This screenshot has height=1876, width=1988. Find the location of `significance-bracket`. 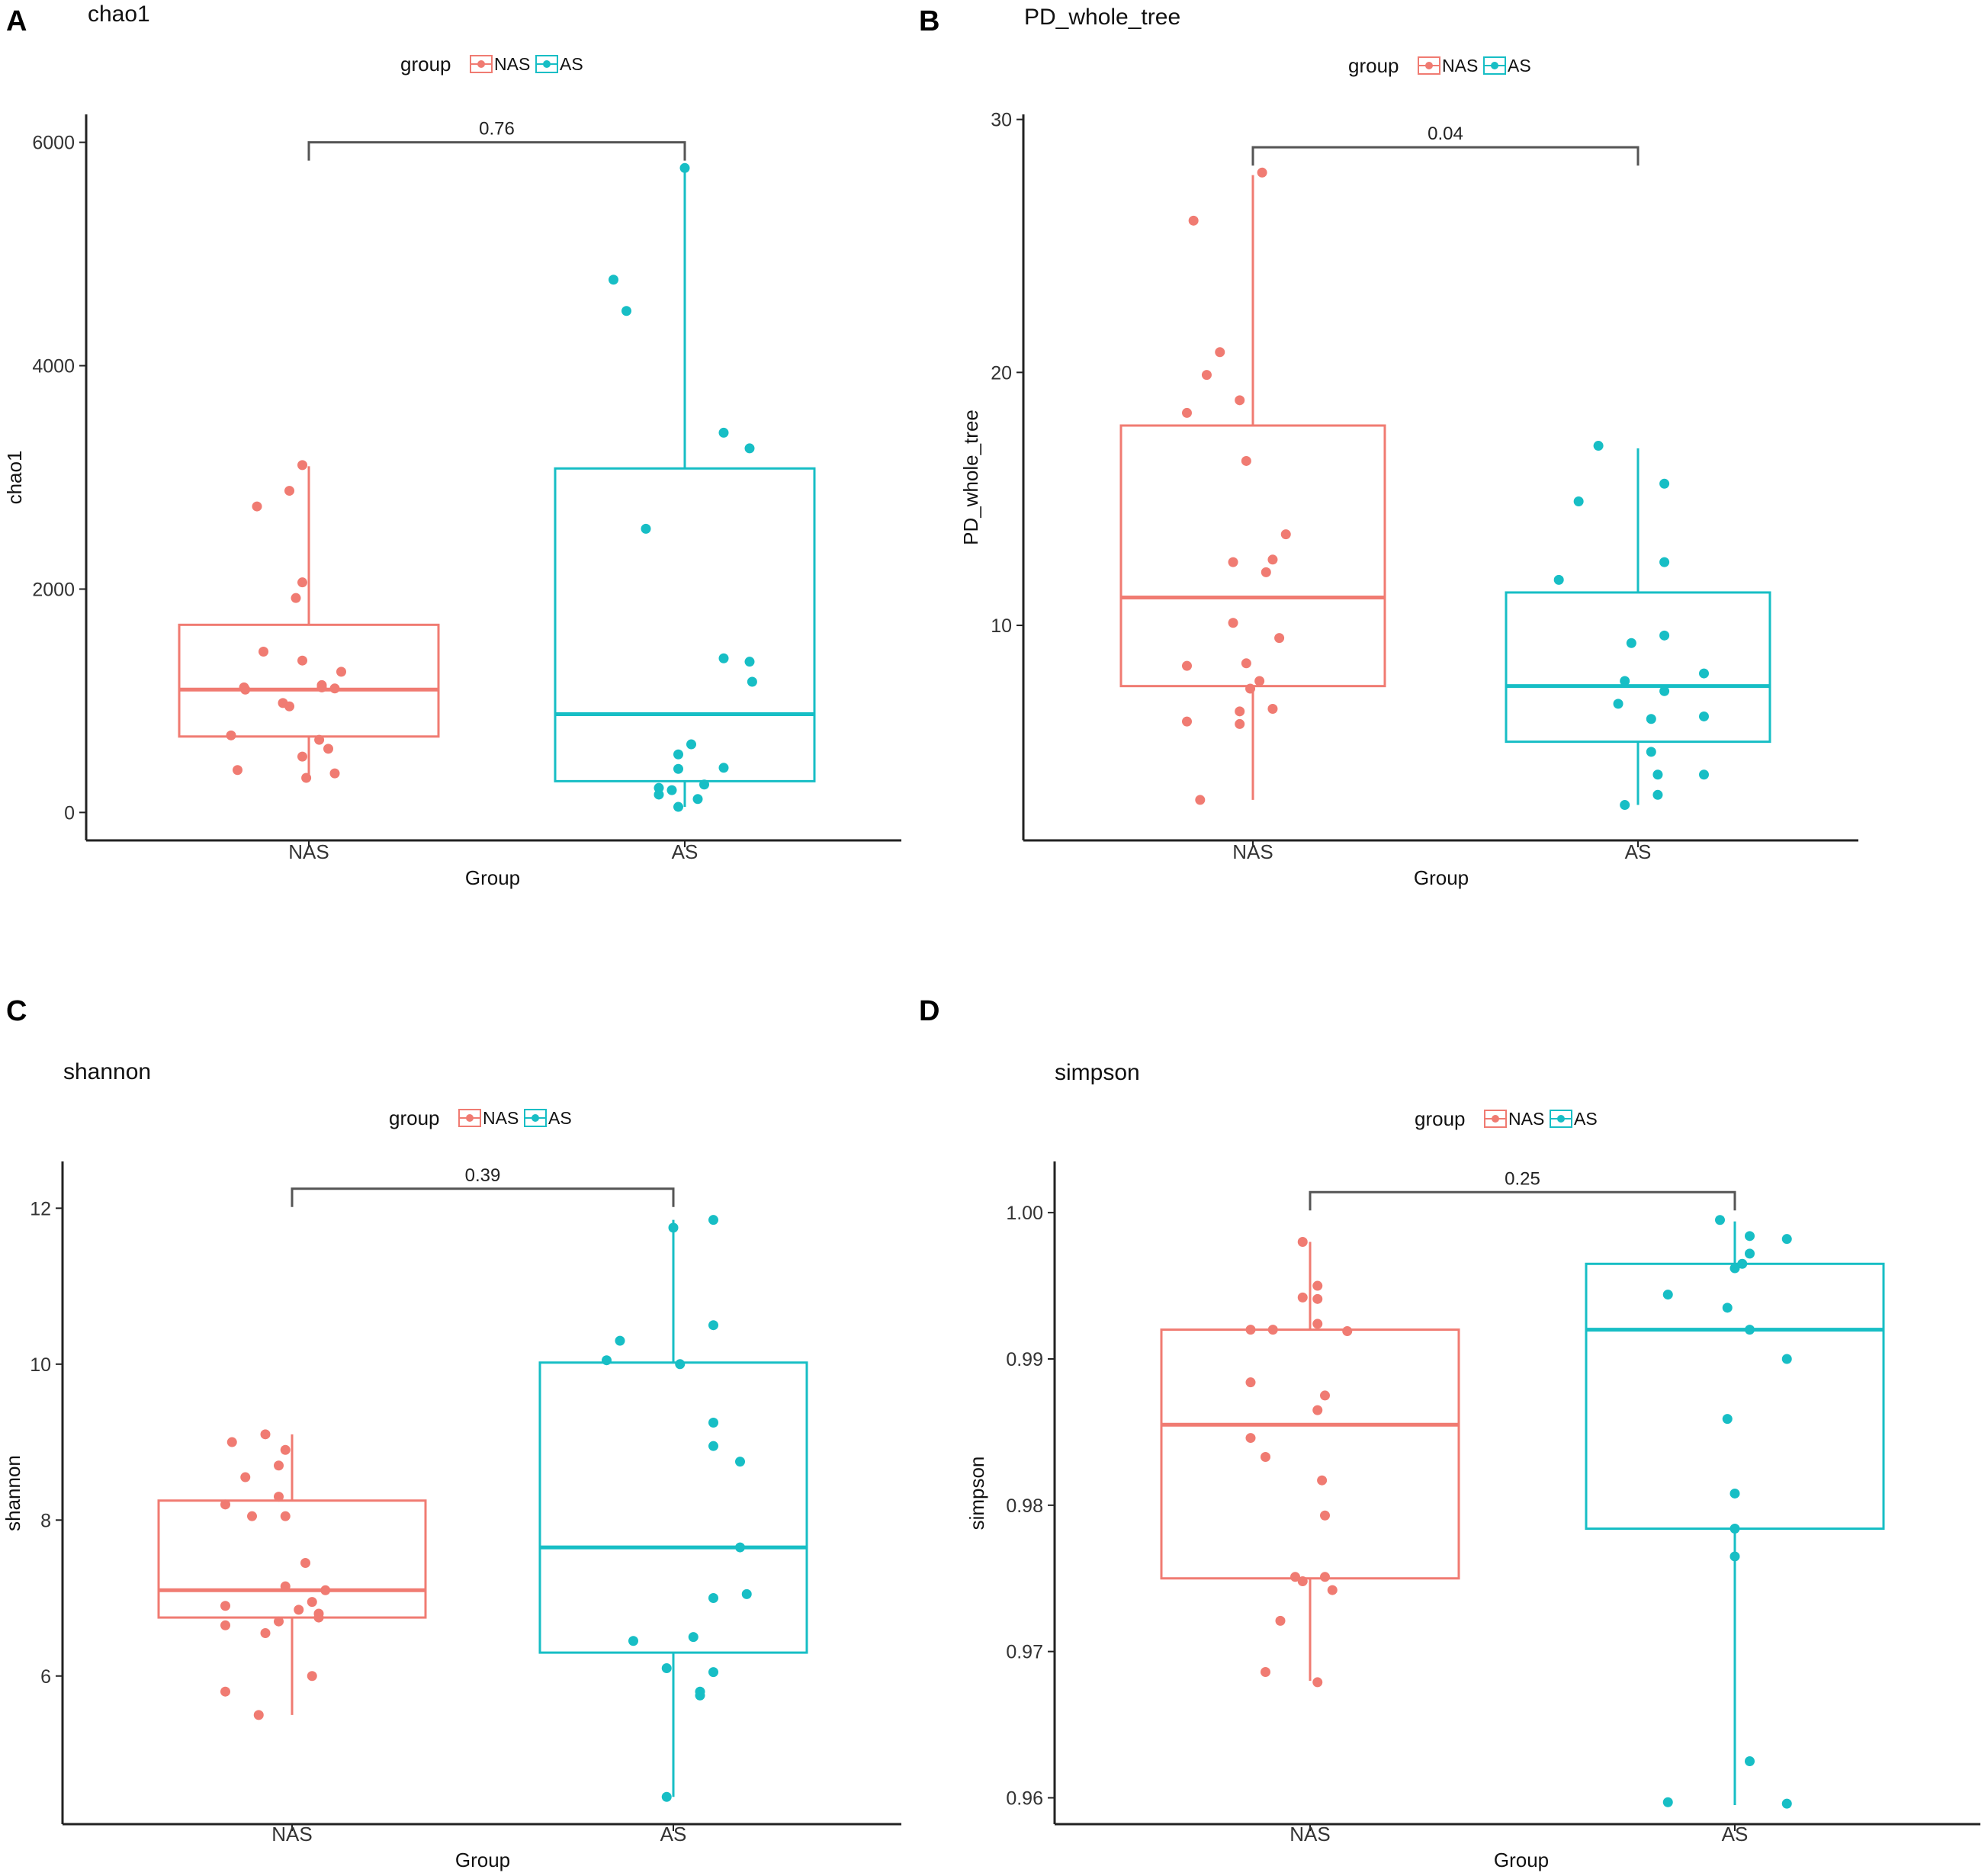

significance-bracket is located at coordinates (1523, 1200).